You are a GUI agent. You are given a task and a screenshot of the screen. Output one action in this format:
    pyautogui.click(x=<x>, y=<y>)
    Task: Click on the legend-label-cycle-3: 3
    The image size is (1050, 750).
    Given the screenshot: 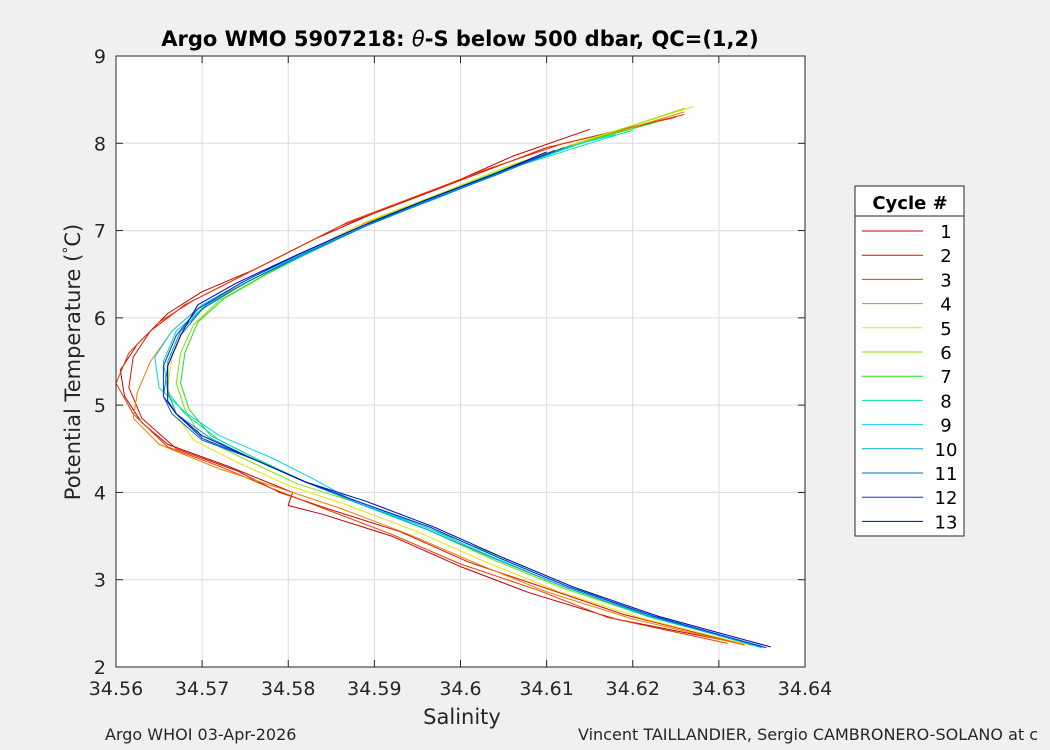 What is the action you would take?
    pyautogui.click(x=945, y=280)
    